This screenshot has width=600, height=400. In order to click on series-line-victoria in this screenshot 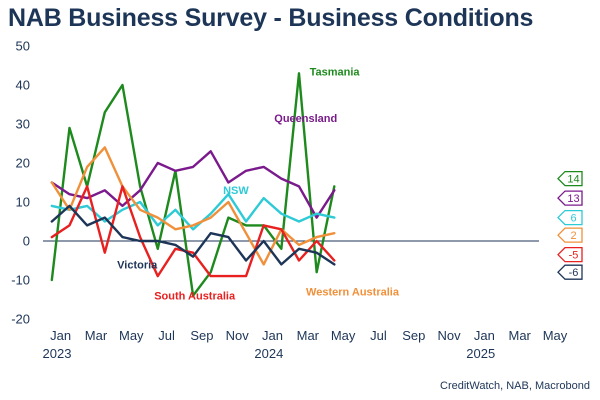, I will do `click(193, 235)`.